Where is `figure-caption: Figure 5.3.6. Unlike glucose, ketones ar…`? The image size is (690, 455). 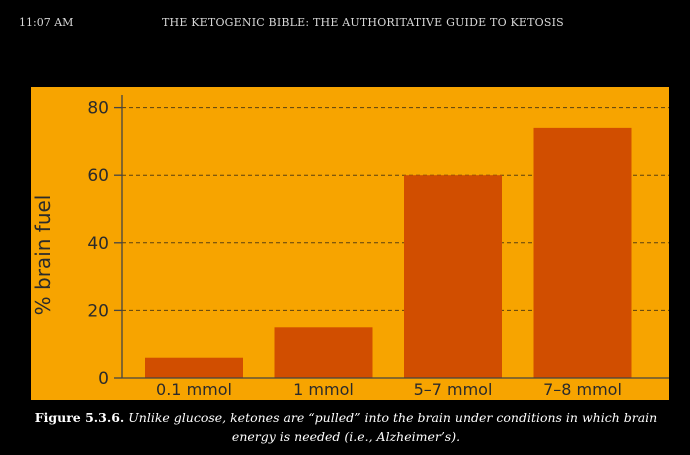
figure-caption: Figure 5.3.6. Unlike glucose, ketones ar… is located at coordinates (346, 427).